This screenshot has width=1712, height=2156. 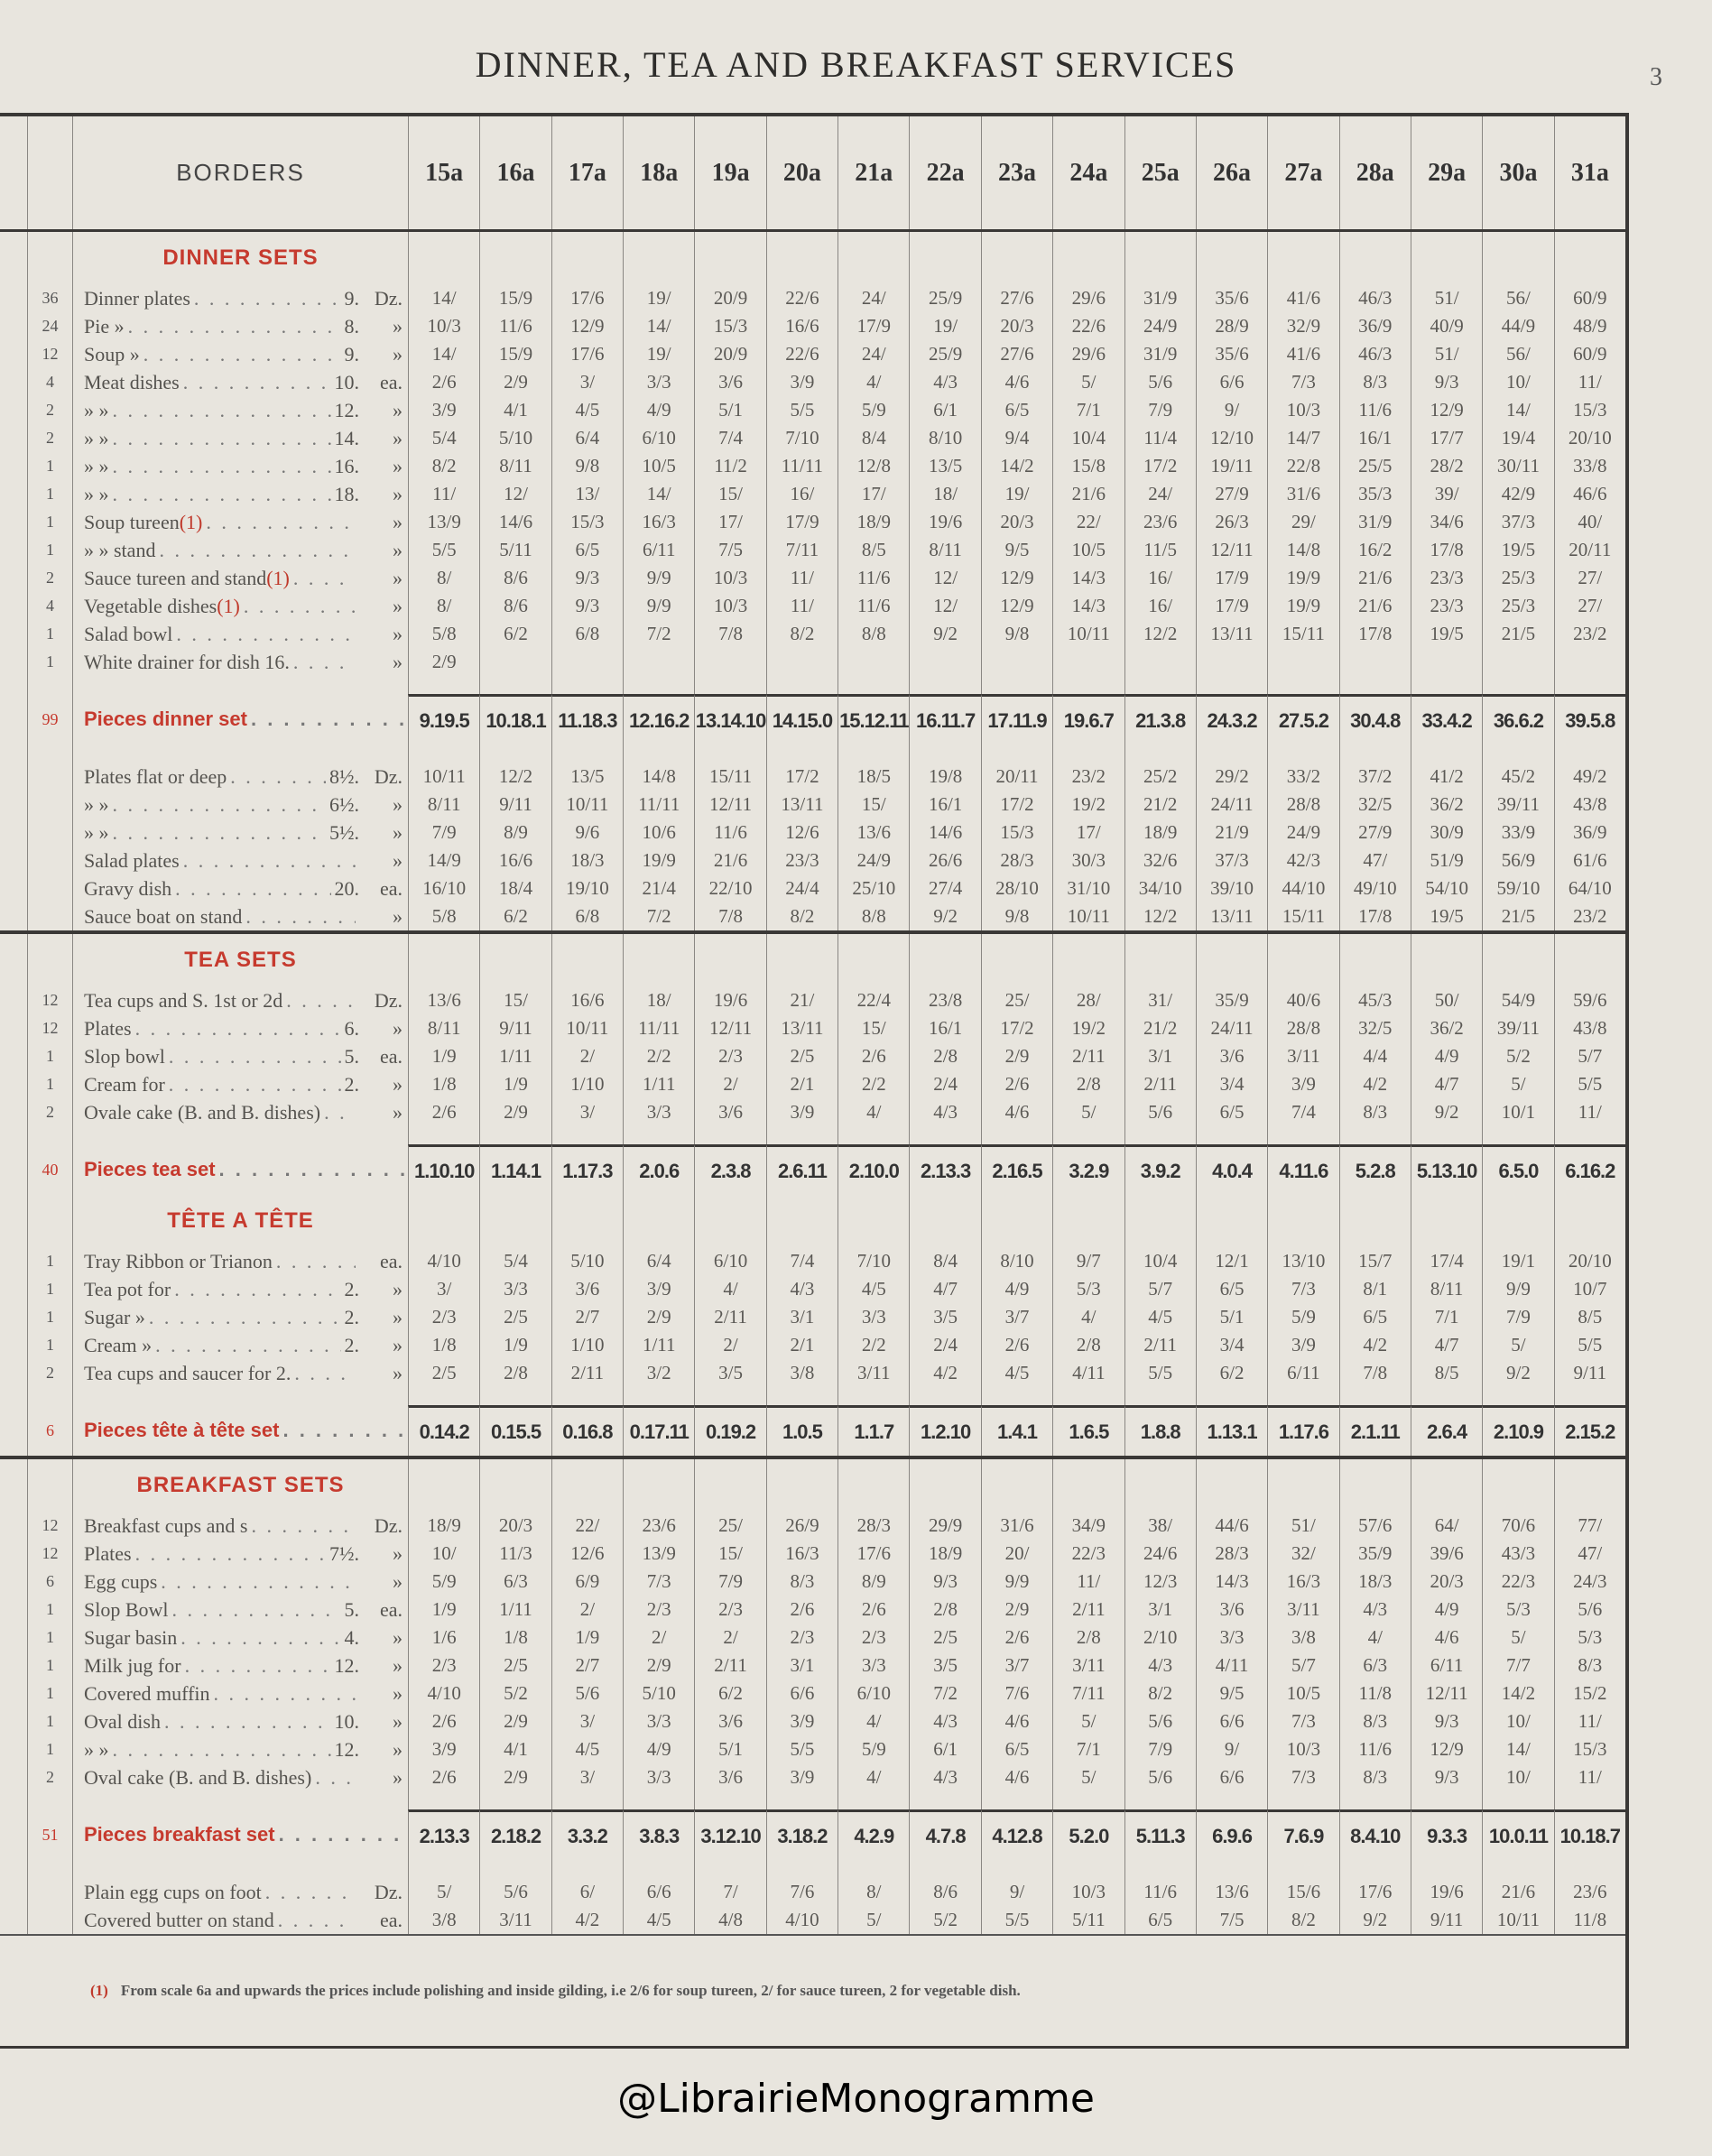 What do you see at coordinates (1589, 1169) in the screenshot?
I see `total-price-cell: 6.16.2` at bounding box center [1589, 1169].